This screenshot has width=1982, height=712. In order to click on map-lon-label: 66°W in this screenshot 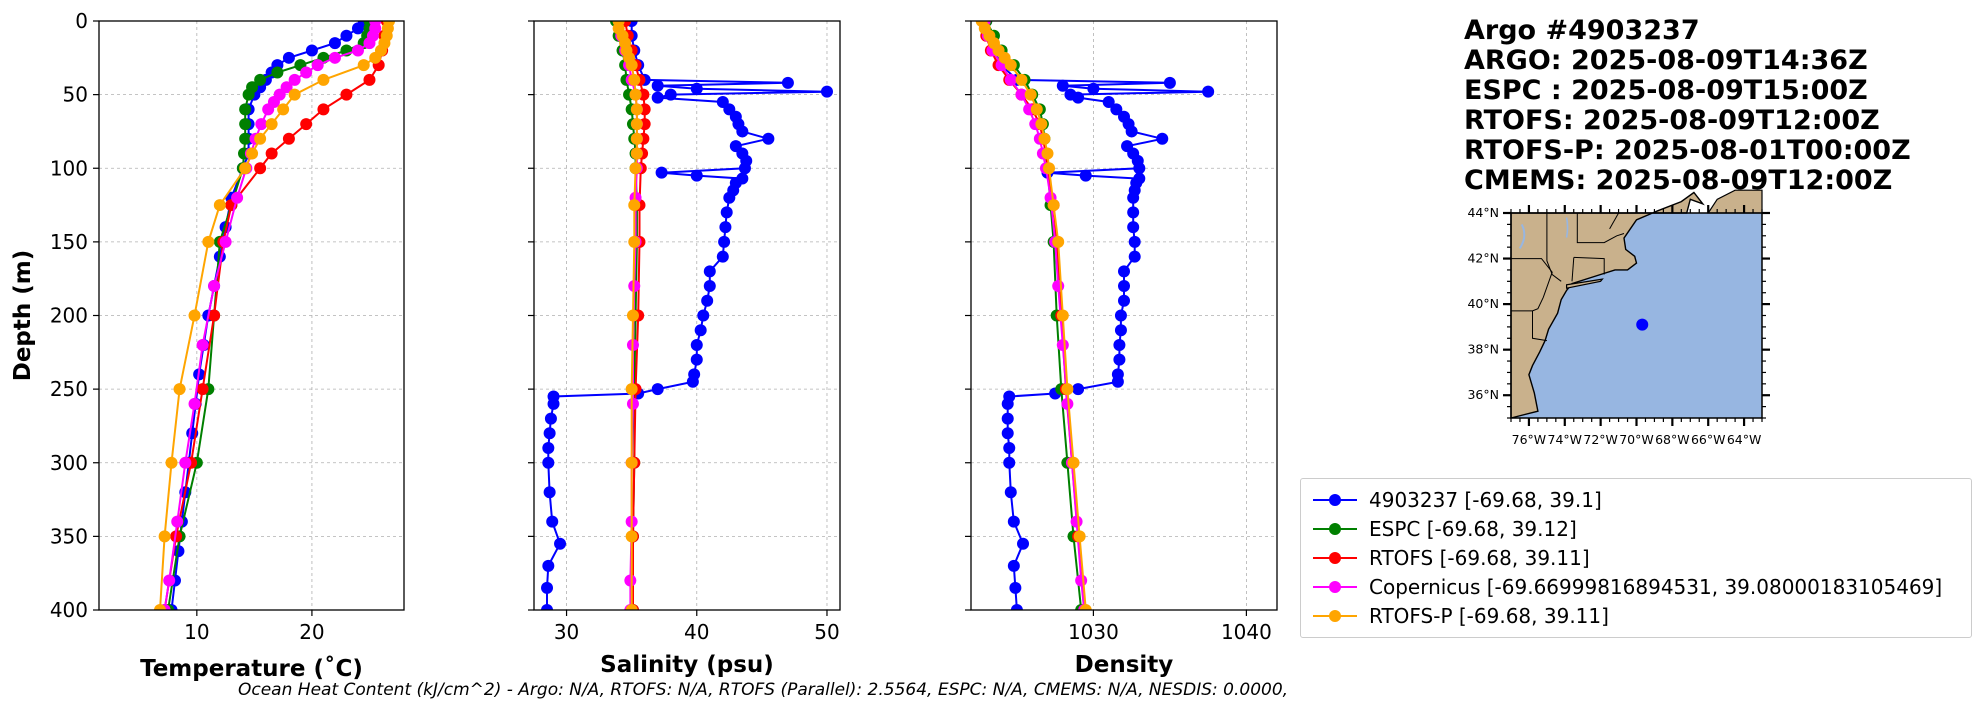, I will do `click(1708, 439)`.